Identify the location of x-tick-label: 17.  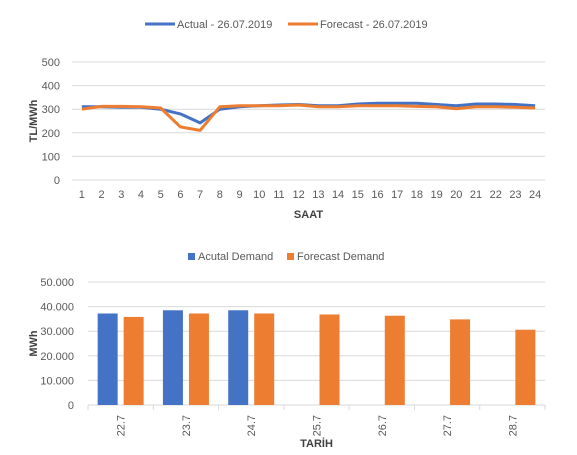
(397, 195).